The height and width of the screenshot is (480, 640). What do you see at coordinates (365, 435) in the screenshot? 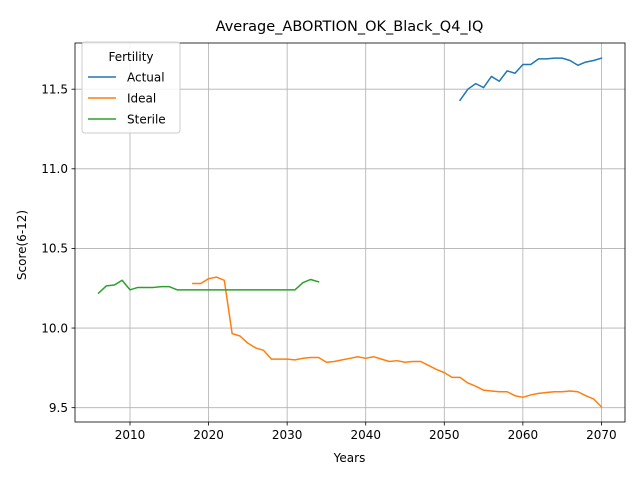
I see `x-tick-label: 2040` at bounding box center [365, 435].